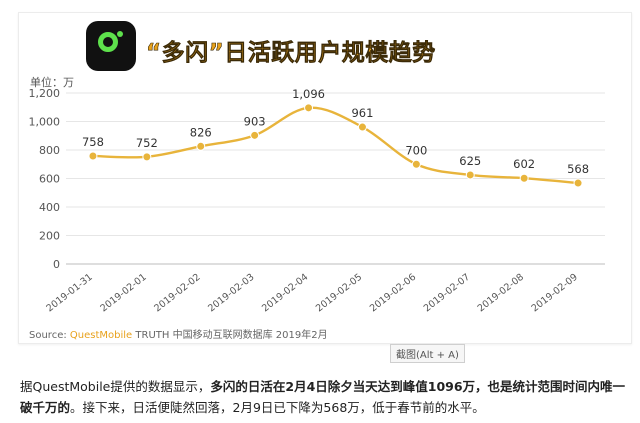 Image resolution: width=640 pixels, height=423 pixels. What do you see at coordinates (291, 53) in the screenshot?
I see `chart-title: “多闪”日活跃用户规模趋势` at bounding box center [291, 53].